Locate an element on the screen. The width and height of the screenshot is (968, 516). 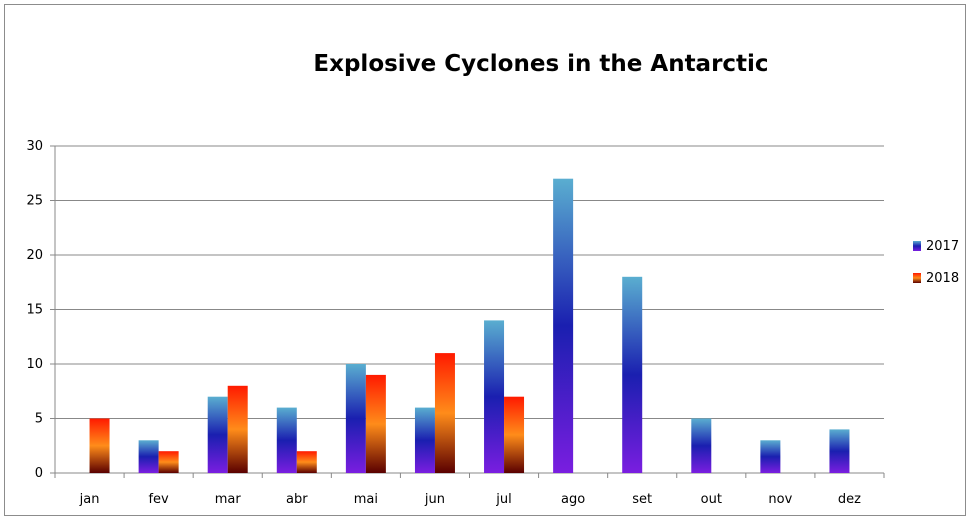
bar-2017-dez is located at coordinates (839, 451).